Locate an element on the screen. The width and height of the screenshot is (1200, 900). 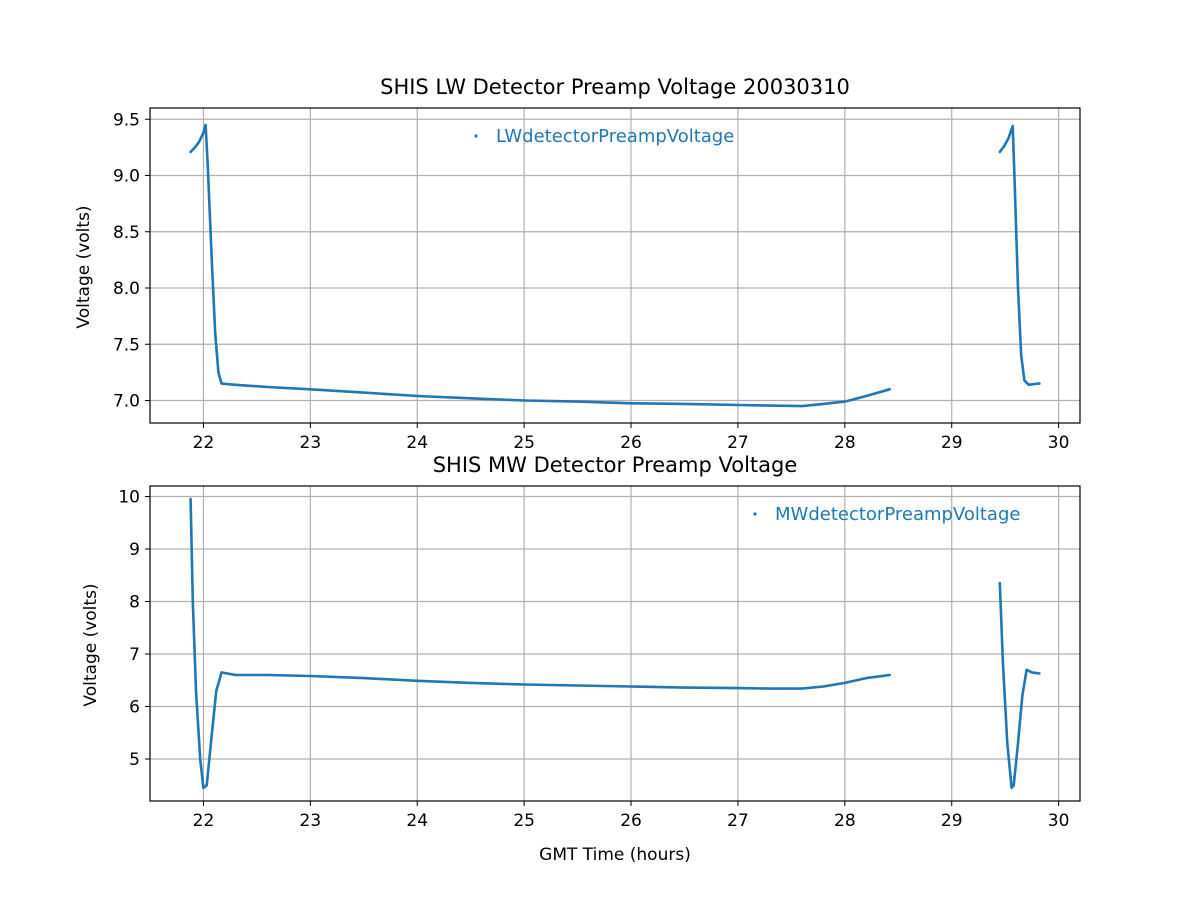
mw-y-tick-label: 7 is located at coordinates (134, 655).